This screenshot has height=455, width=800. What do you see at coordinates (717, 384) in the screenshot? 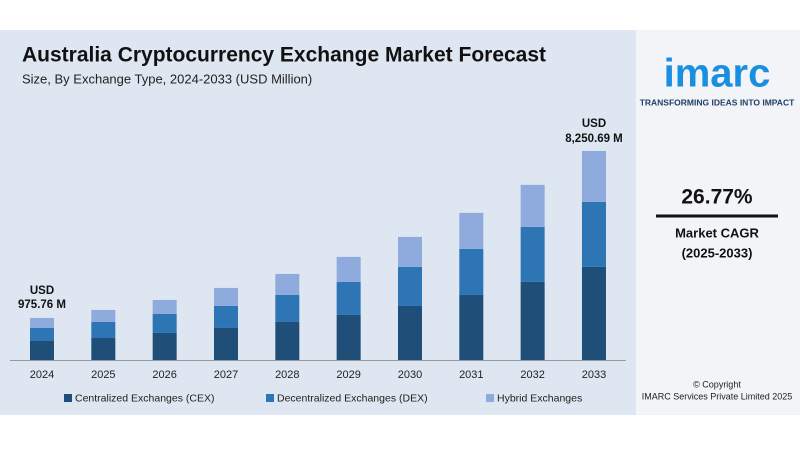
I see `copyright: © Copyright` at bounding box center [717, 384].